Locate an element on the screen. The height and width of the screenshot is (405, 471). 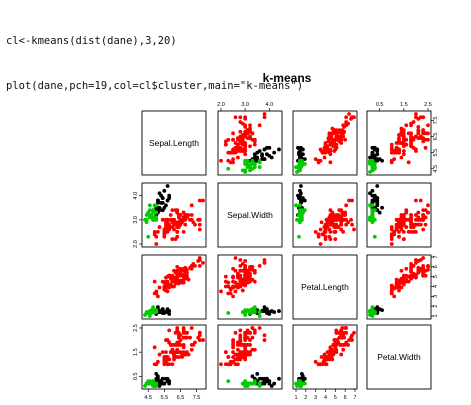
panel-frame-petal-width-vs-sepal-width is located at coordinates (250, 357).